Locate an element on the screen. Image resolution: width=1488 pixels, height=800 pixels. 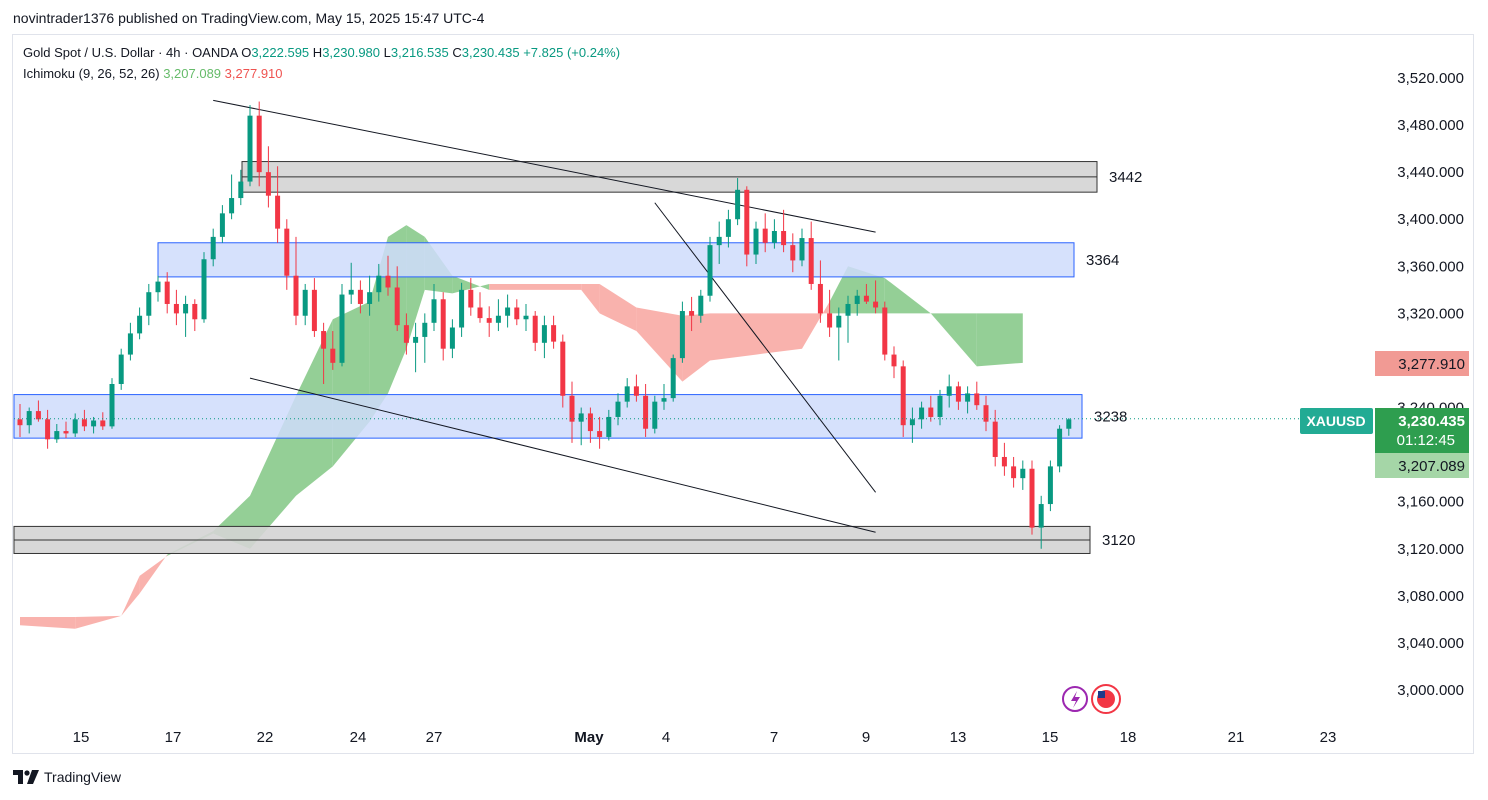
symbol-tag: XAUUSD is located at coordinates (1336, 421).